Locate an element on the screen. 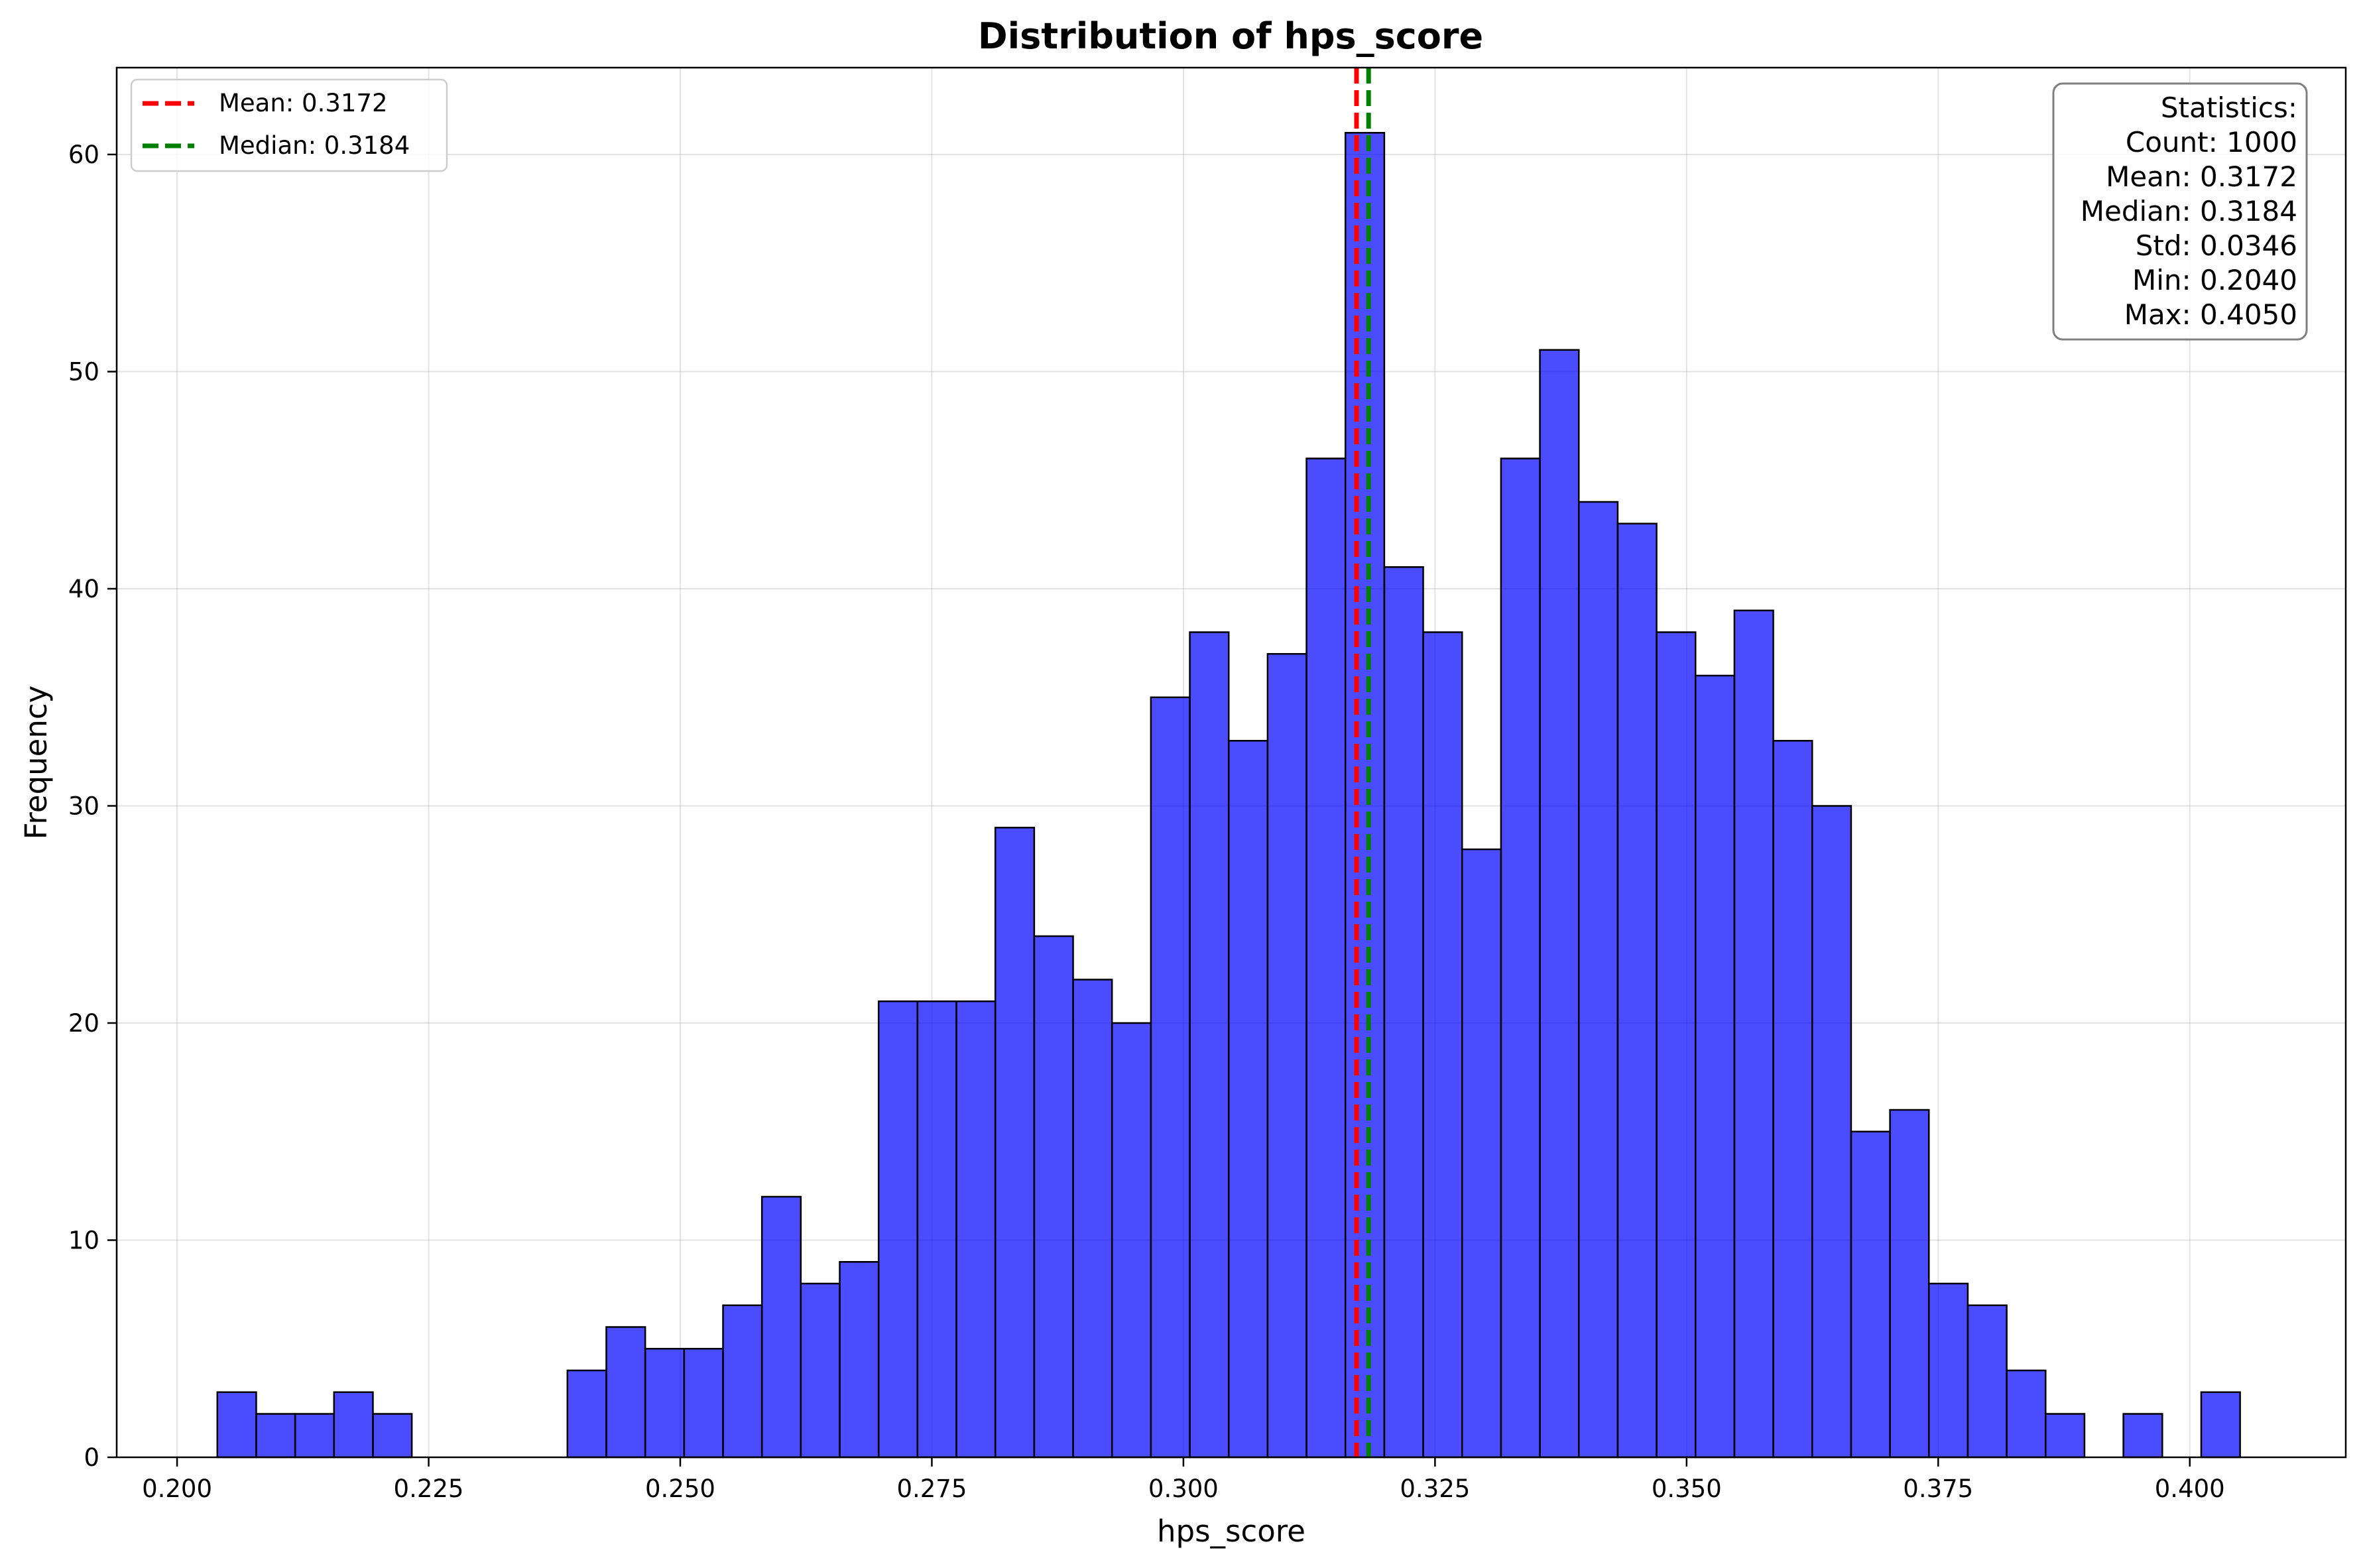  x-tick-label: 0.300 is located at coordinates (1183, 1489).